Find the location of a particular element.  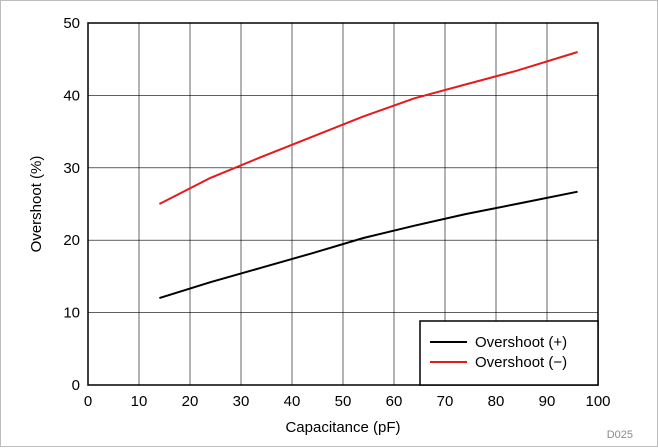

y-tick-labels: 0 10 20 30 40 50 is located at coordinates (71, 204).